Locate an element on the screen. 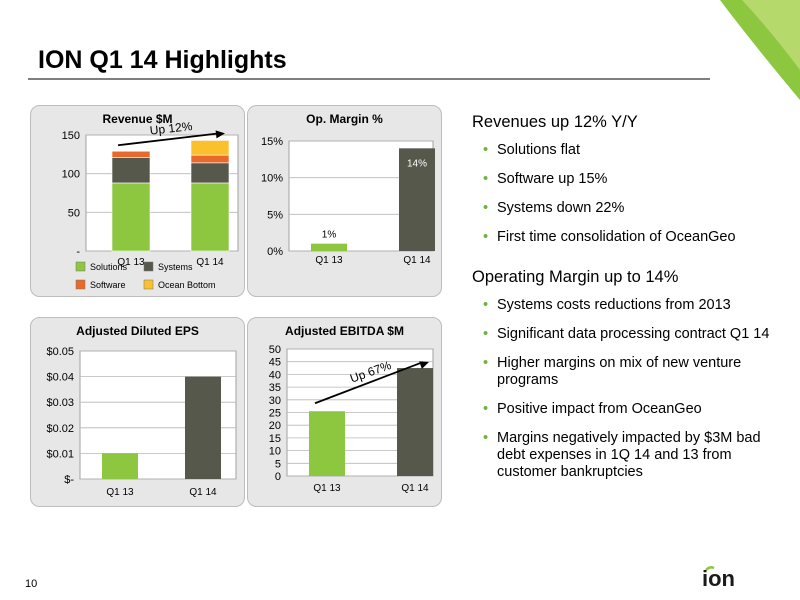  chart-title: Adjusted Diluted EPS is located at coordinates (137, 331).